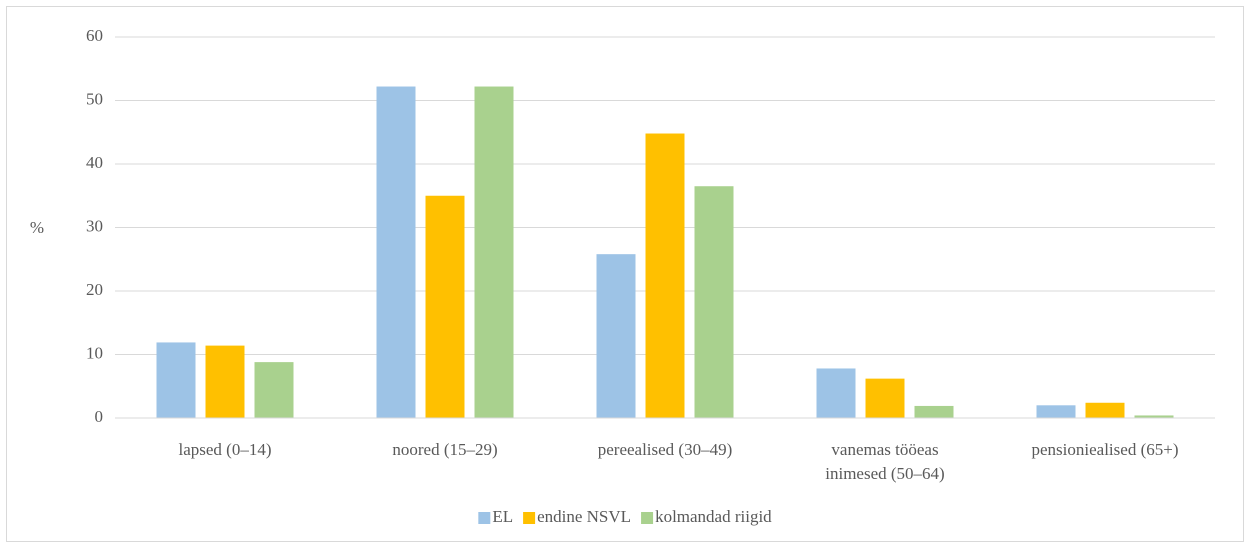 The width and height of the screenshot is (1250, 548). Describe the element at coordinates (502, 516) in the screenshot. I see `legend-label: EL` at that location.